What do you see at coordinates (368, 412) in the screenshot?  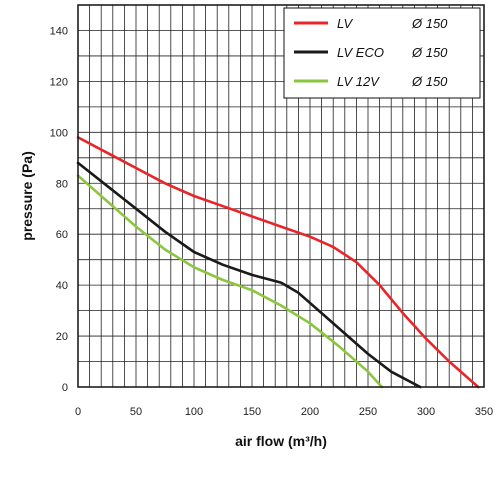 I see `x-tick-label: 250` at bounding box center [368, 412].